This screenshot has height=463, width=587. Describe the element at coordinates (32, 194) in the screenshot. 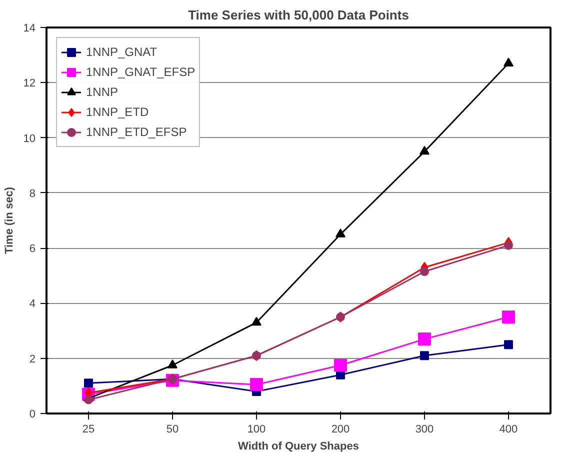

I see `y-tick-label: 8` at that location.